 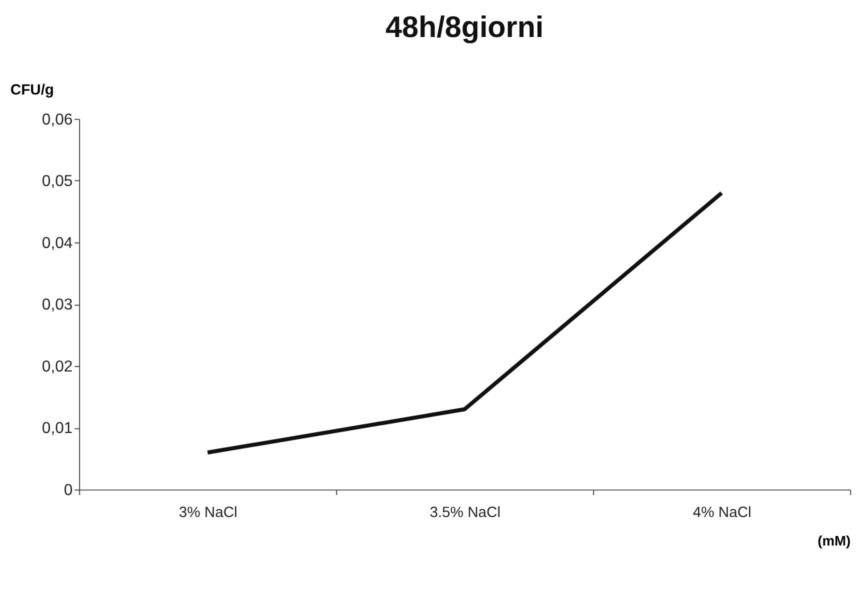 What do you see at coordinates (834, 540) in the screenshot?
I see `x-axis-title: (mM)` at bounding box center [834, 540].